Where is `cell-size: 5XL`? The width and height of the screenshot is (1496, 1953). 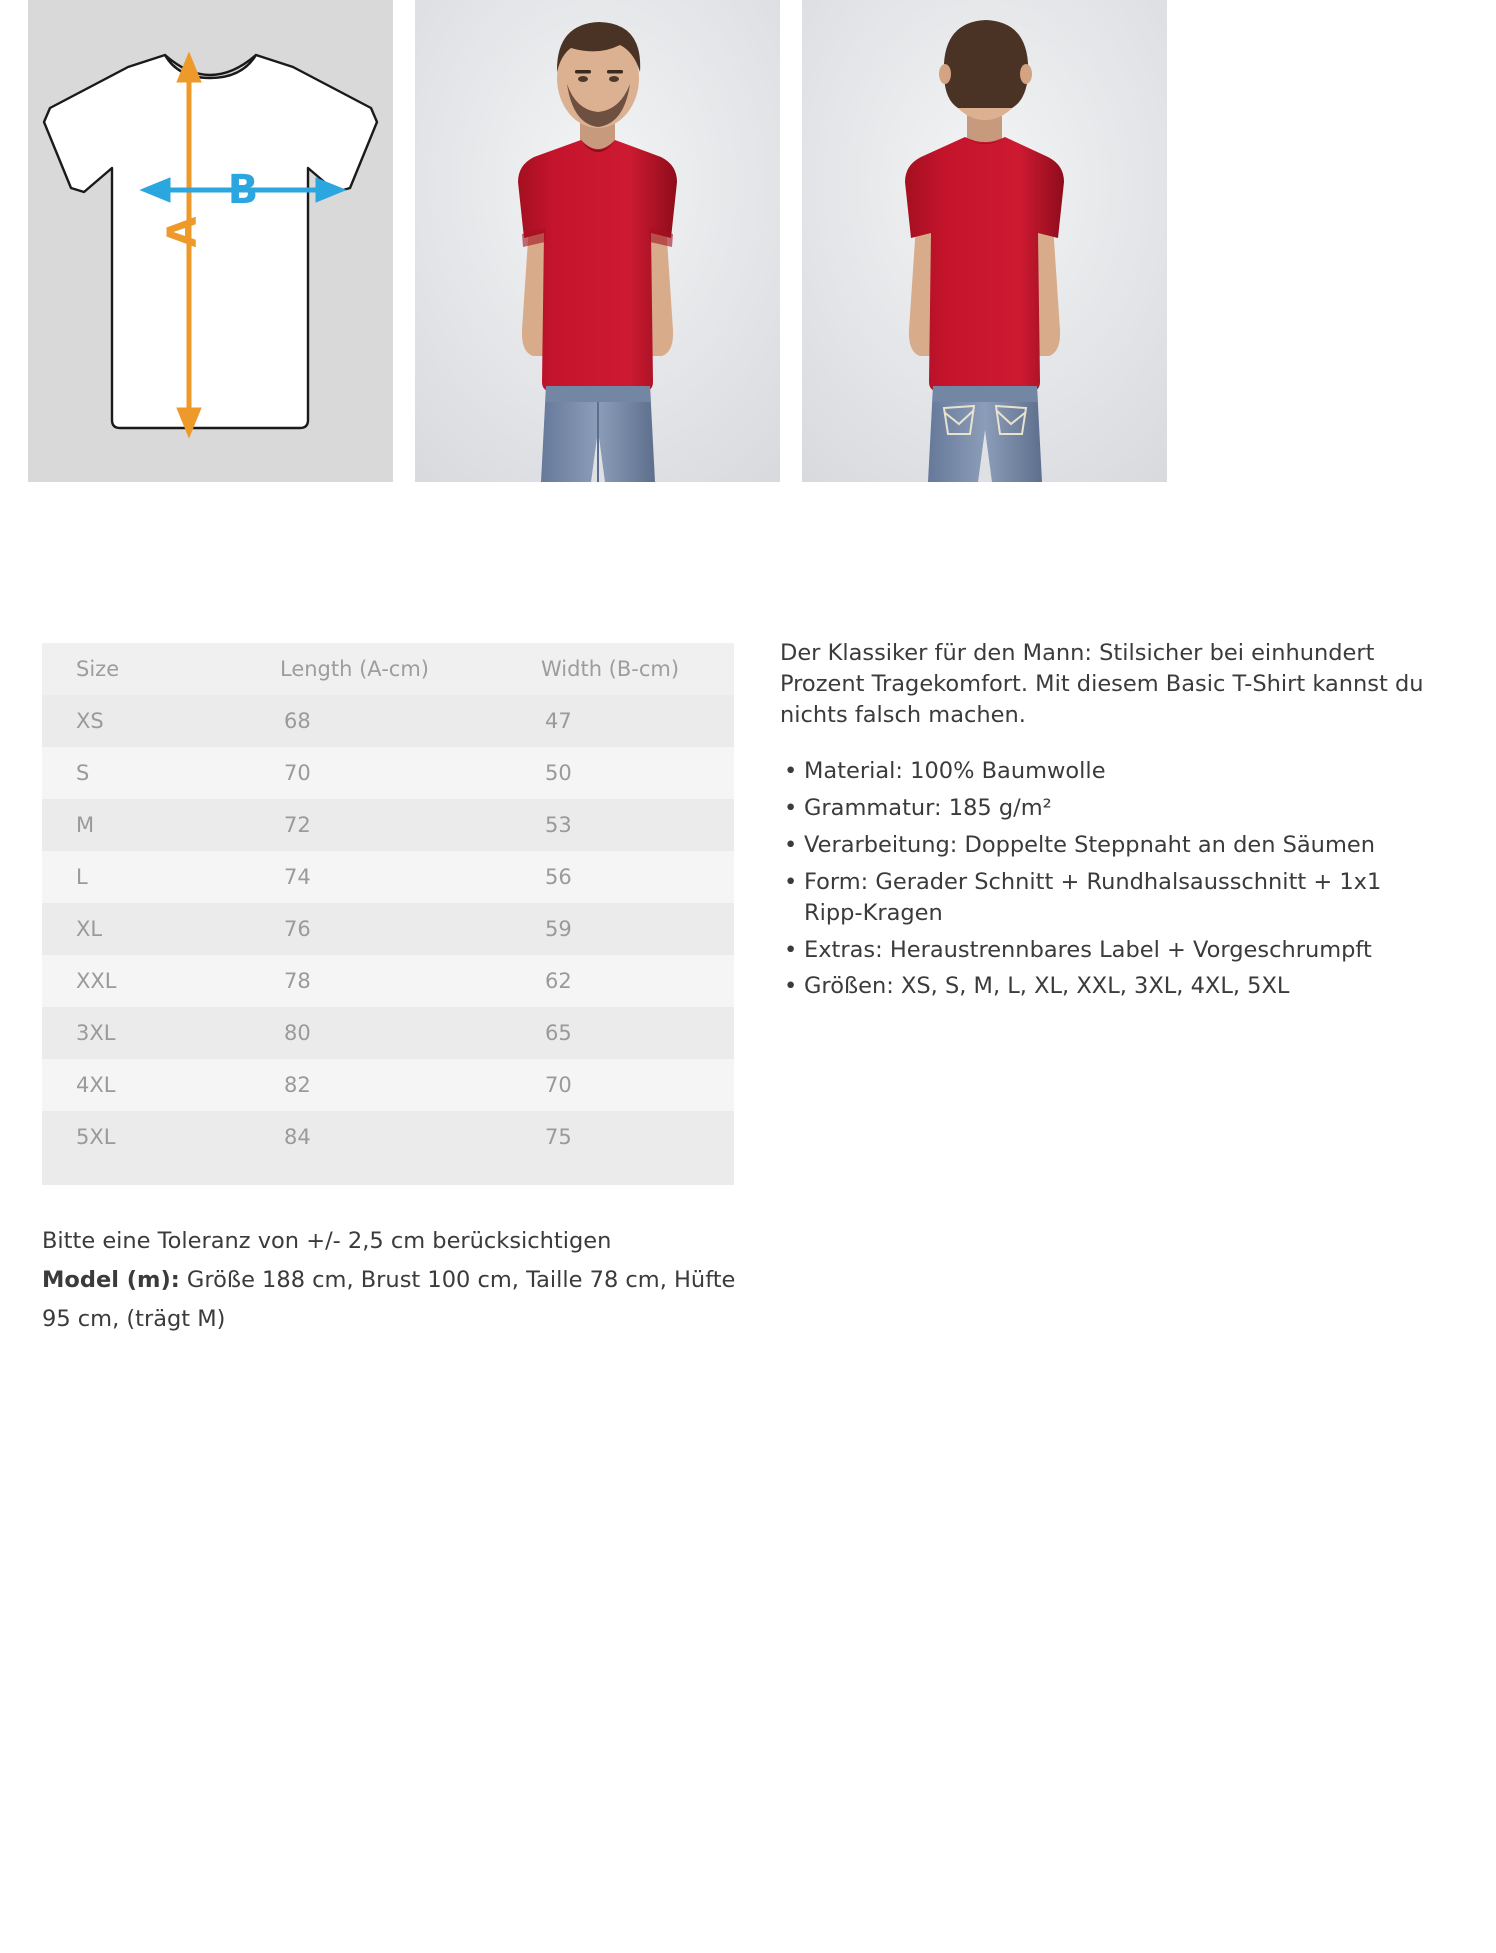 cell-size: 5XL is located at coordinates (96, 1137).